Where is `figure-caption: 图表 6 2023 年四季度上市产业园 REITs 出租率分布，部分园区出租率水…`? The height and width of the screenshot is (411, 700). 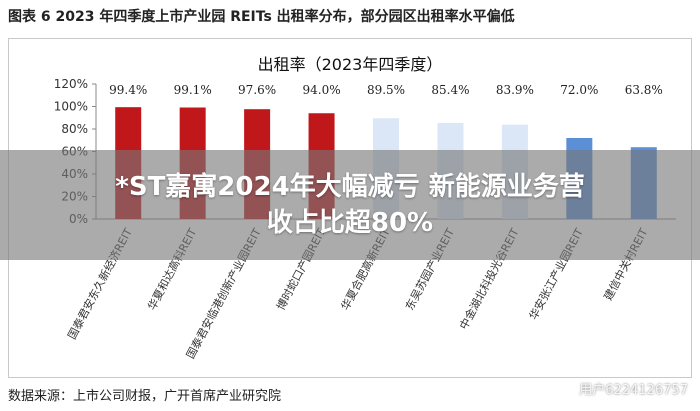 figure-caption: 图表 6 2023 年四季度上市产业园 REITs 出租率分布，部分园区出租率水… is located at coordinates (261, 17).